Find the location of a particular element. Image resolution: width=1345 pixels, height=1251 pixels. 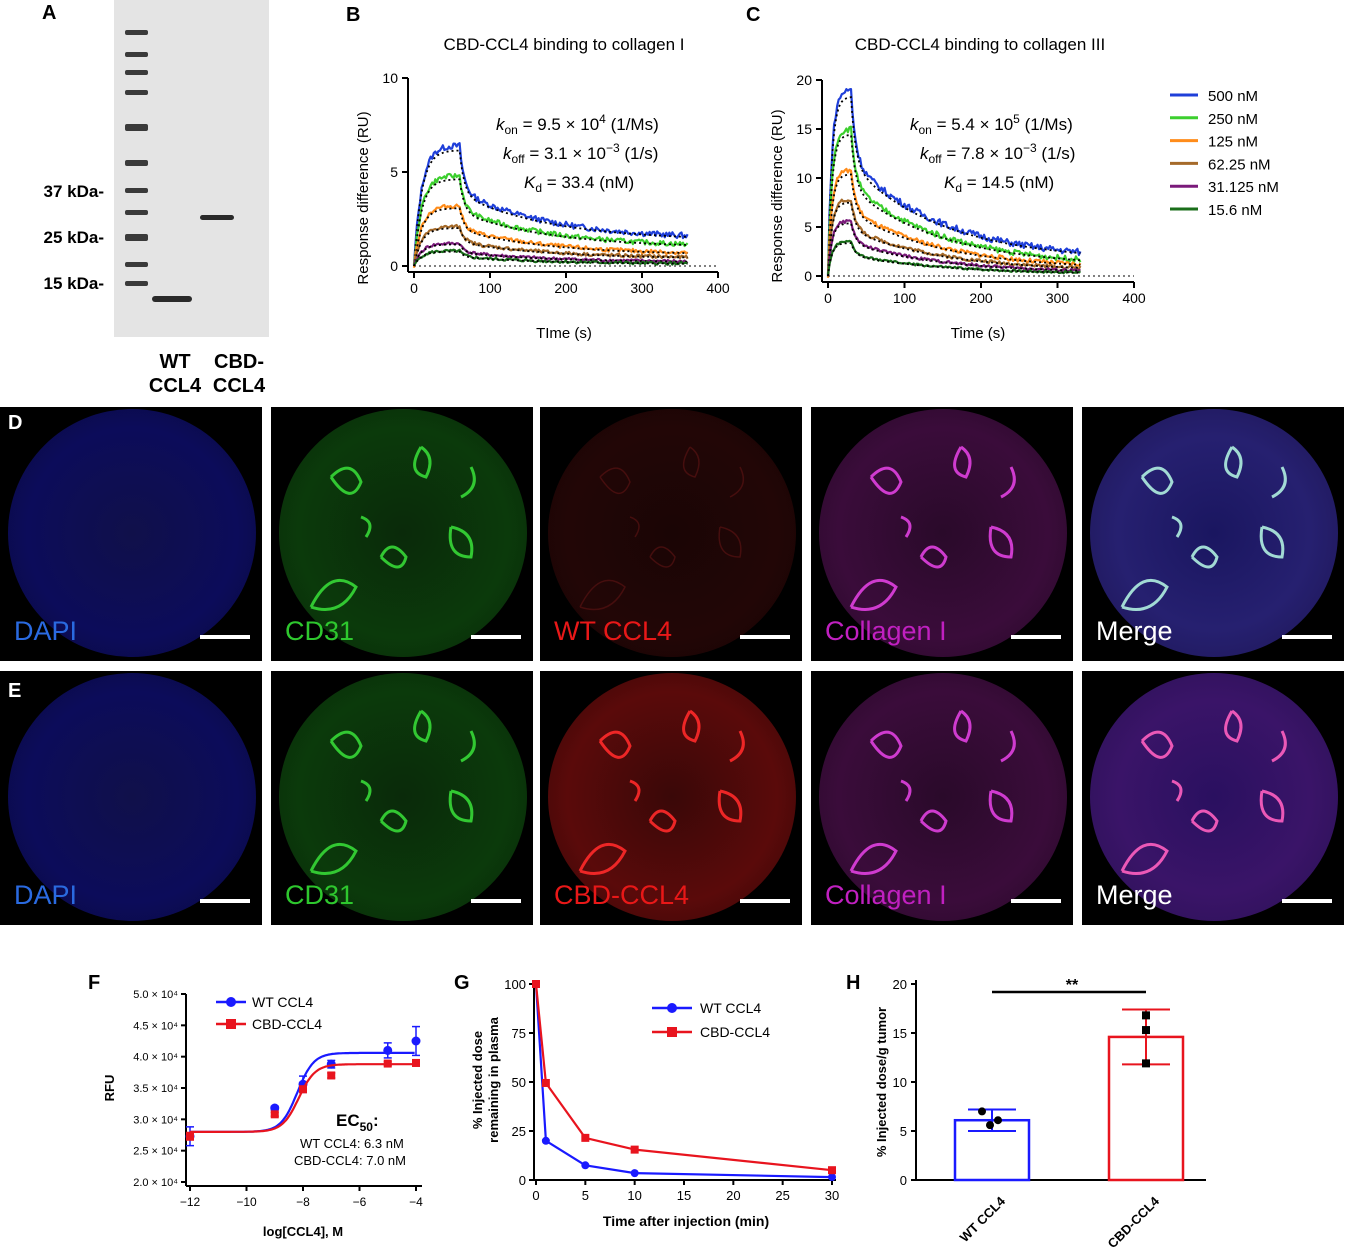

y-tick-label: 3.0 × 10⁴ is located at coordinates (155, 1120).